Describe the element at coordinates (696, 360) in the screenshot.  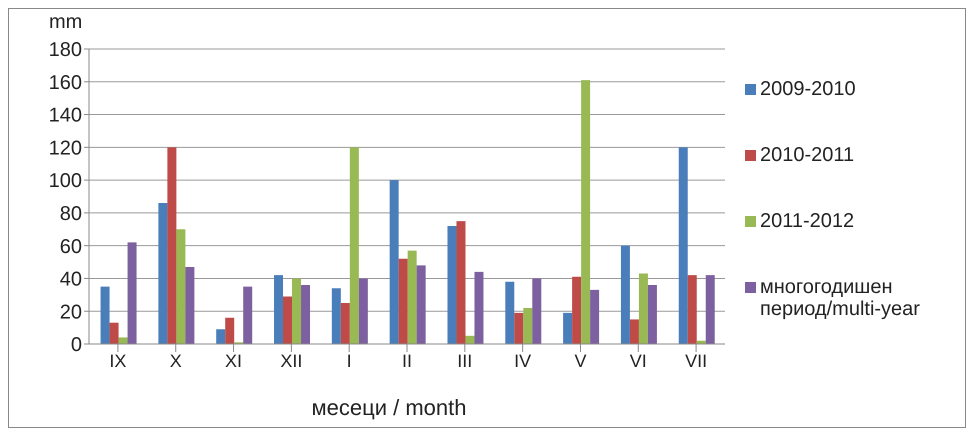
I see `x-tick-label: VII` at that location.